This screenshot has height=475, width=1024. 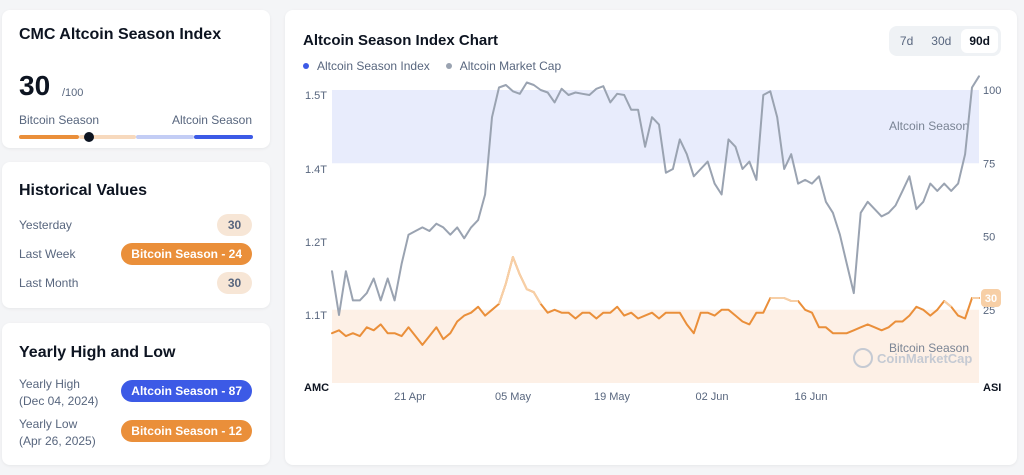 I want to click on history-value-yesterday: 30, so click(x=234, y=225).